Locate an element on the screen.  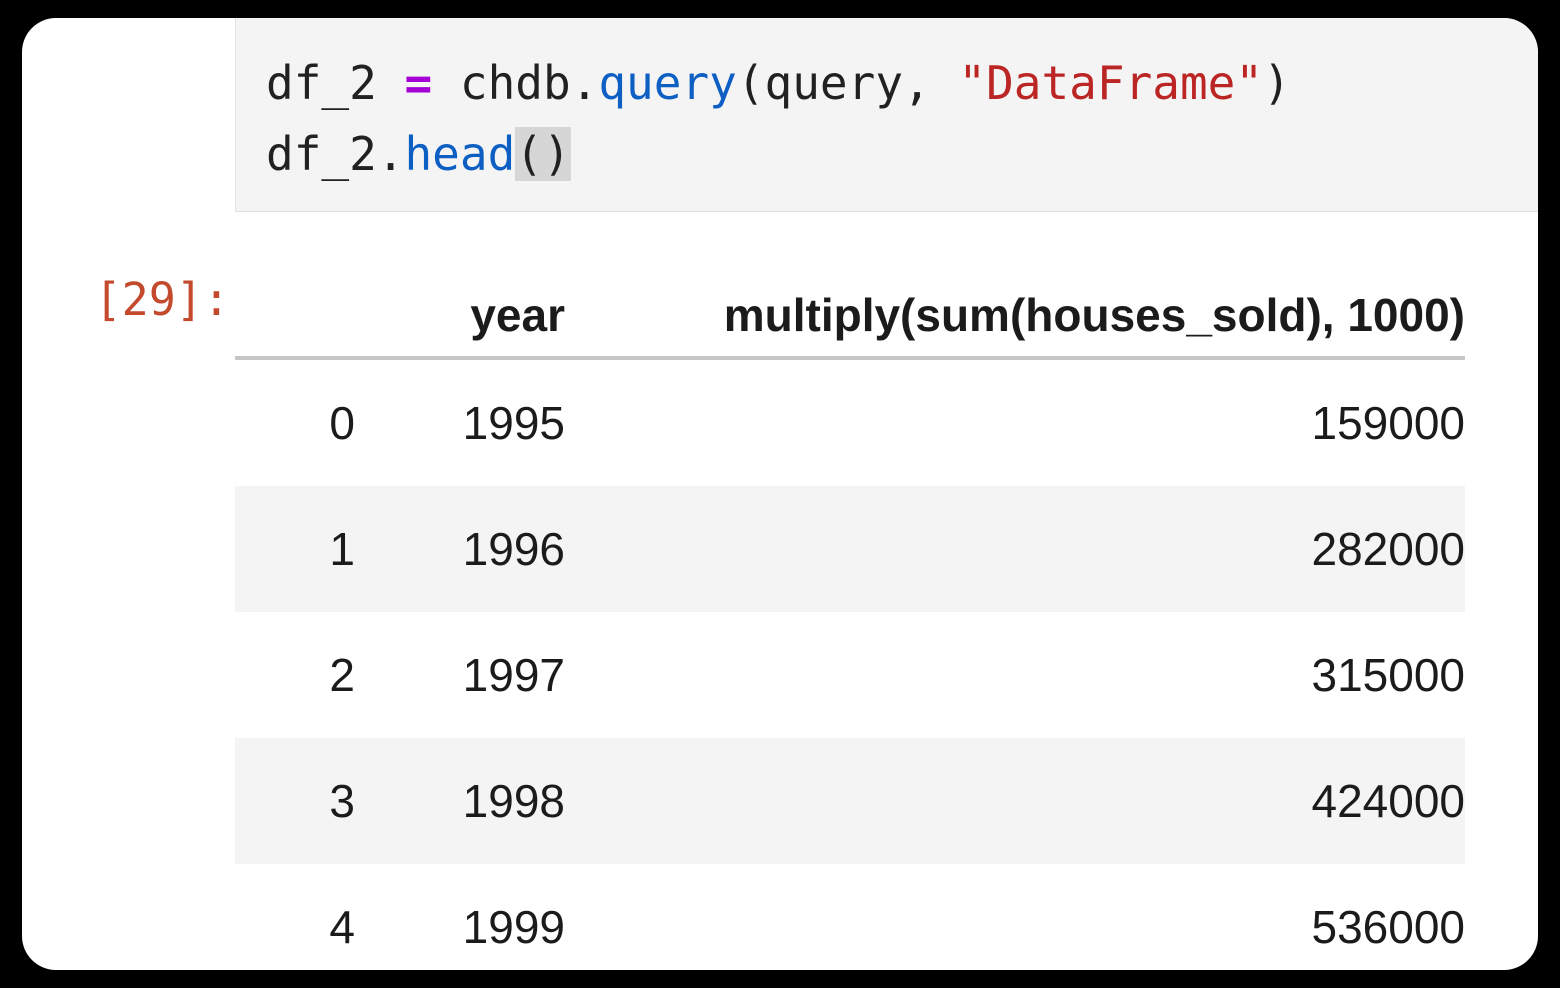
table-row: 0 1995 159000 is located at coordinates (850, 422).